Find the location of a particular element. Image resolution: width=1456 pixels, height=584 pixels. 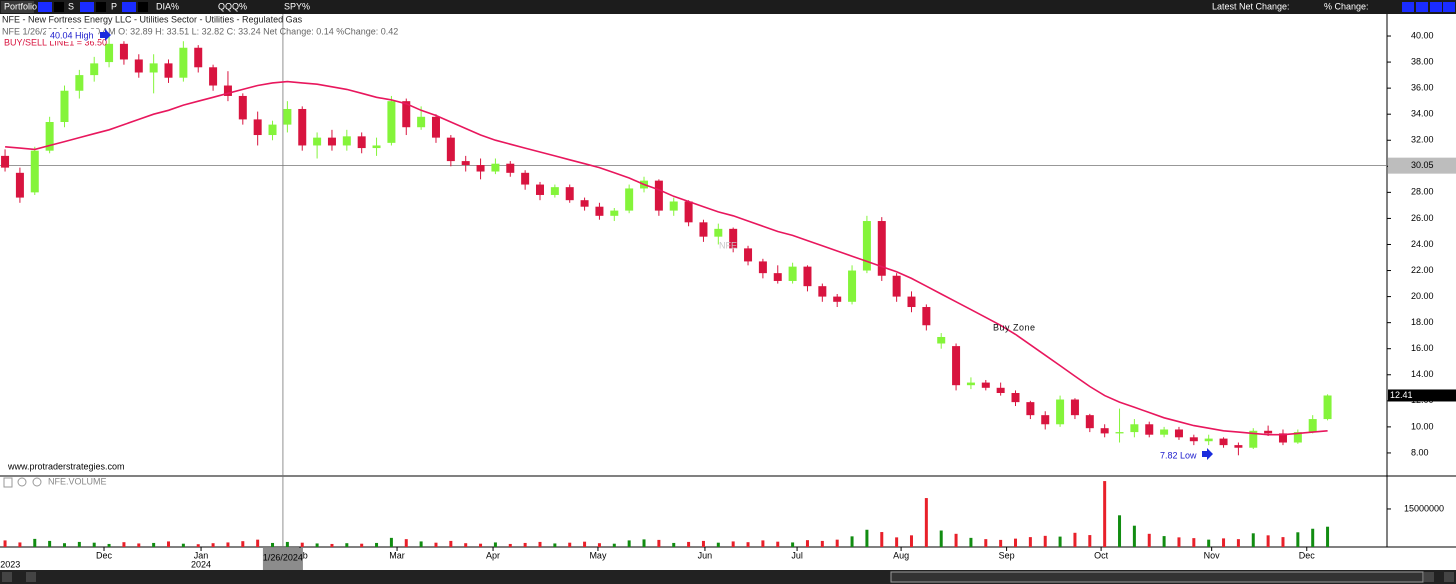

website: www.protraderstrategies.com is located at coordinates (66, 466).